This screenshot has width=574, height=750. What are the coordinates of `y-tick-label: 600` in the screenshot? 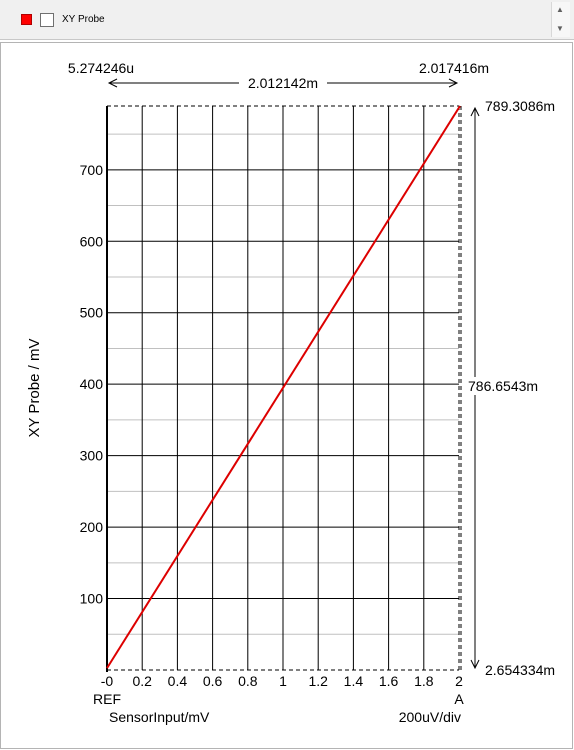 It's located at (92, 241).